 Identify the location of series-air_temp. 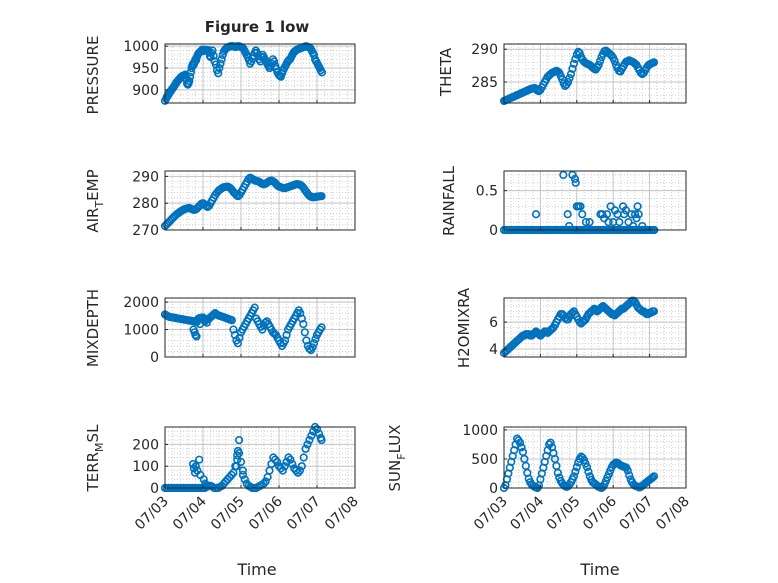
(243, 202).